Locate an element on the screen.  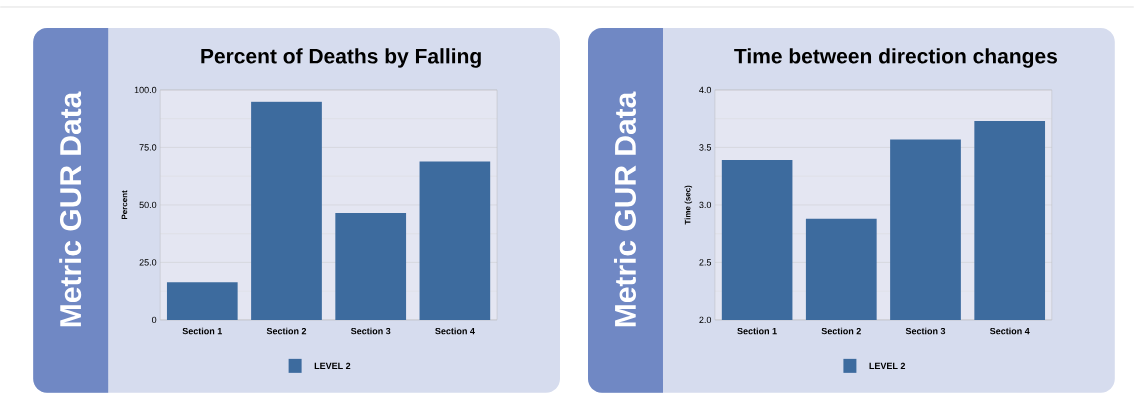
y-tick-label: 75.0 is located at coordinates (148, 147).